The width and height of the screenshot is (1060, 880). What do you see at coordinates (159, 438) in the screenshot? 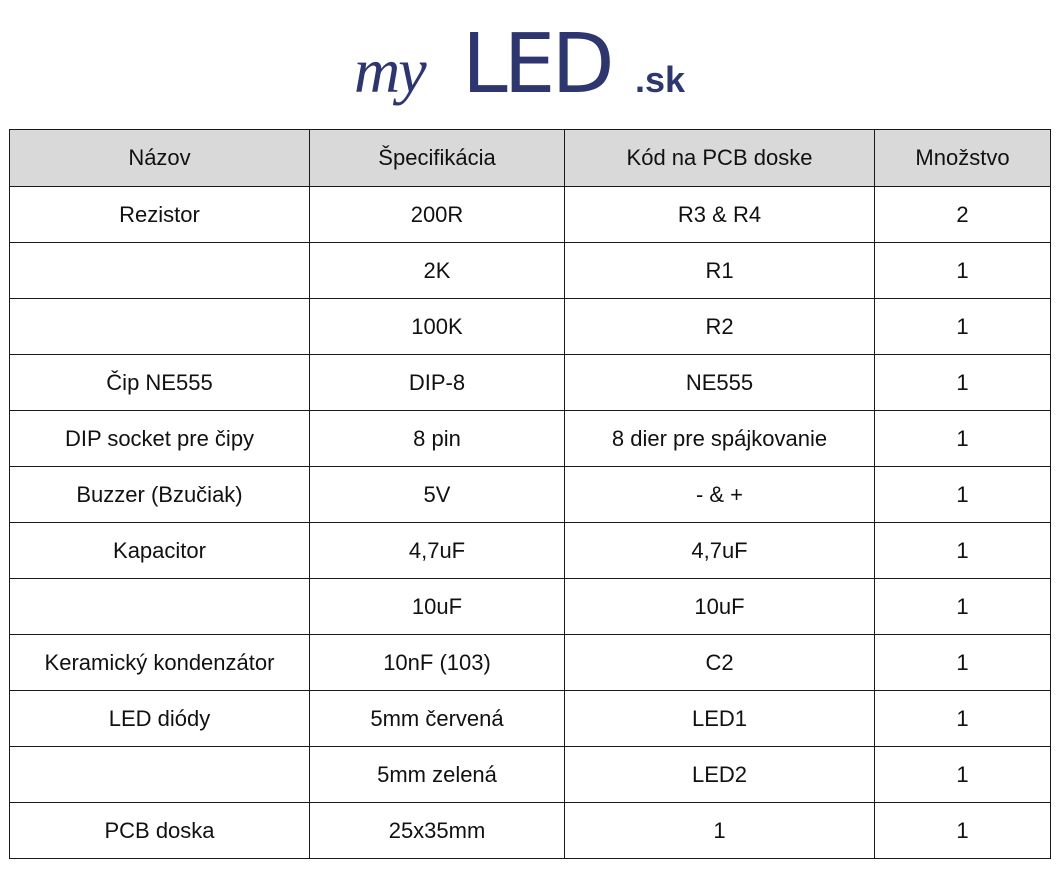
I see `cell-name: DIP socket pre čipy` at bounding box center [159, 438].